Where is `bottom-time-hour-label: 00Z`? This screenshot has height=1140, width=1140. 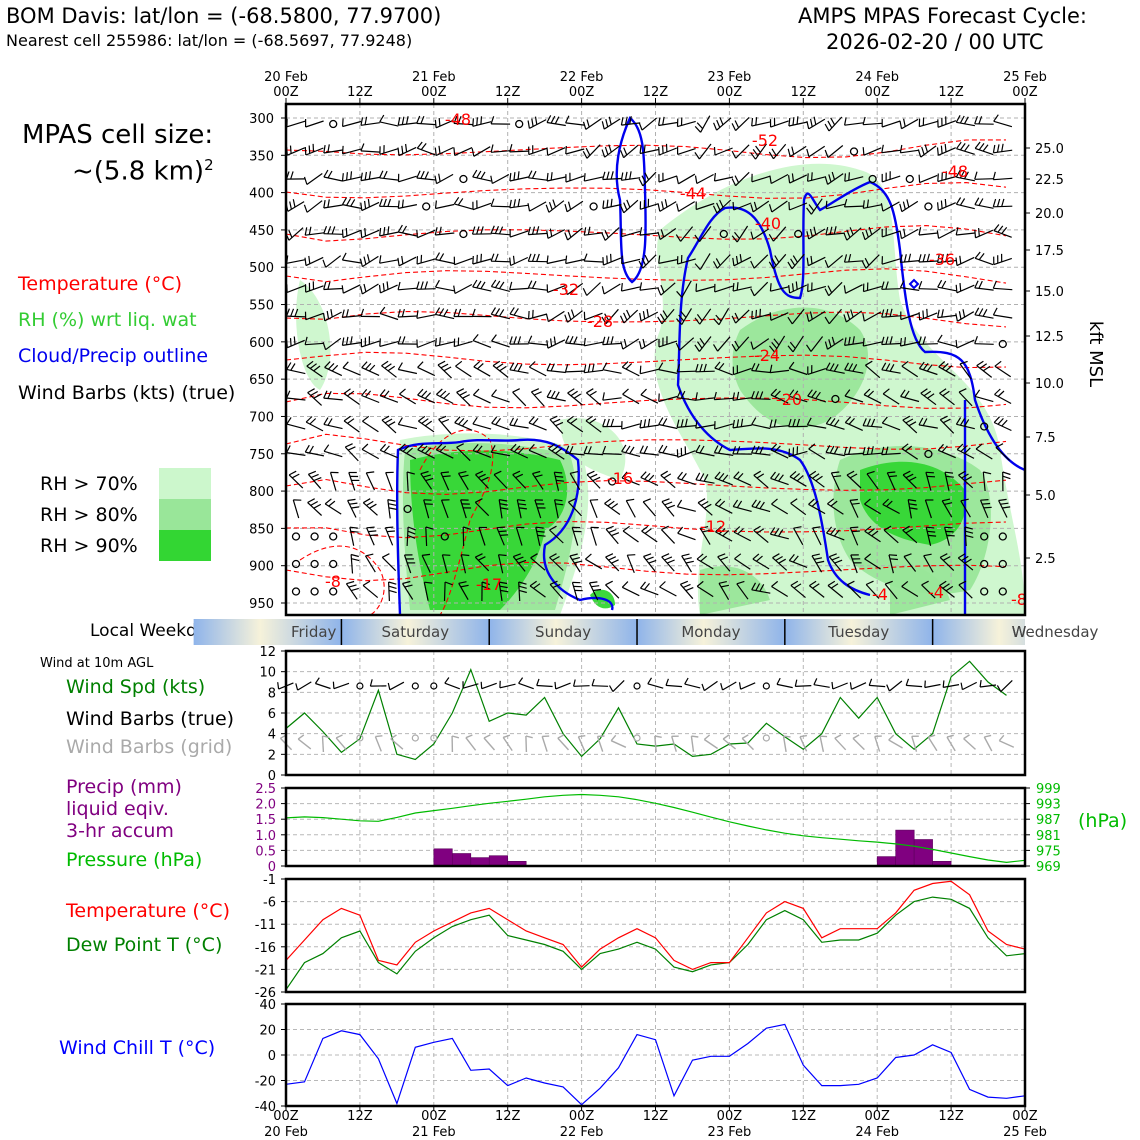
bottom-time-hour-label: 00Z is located at coordinates (286, 1116).